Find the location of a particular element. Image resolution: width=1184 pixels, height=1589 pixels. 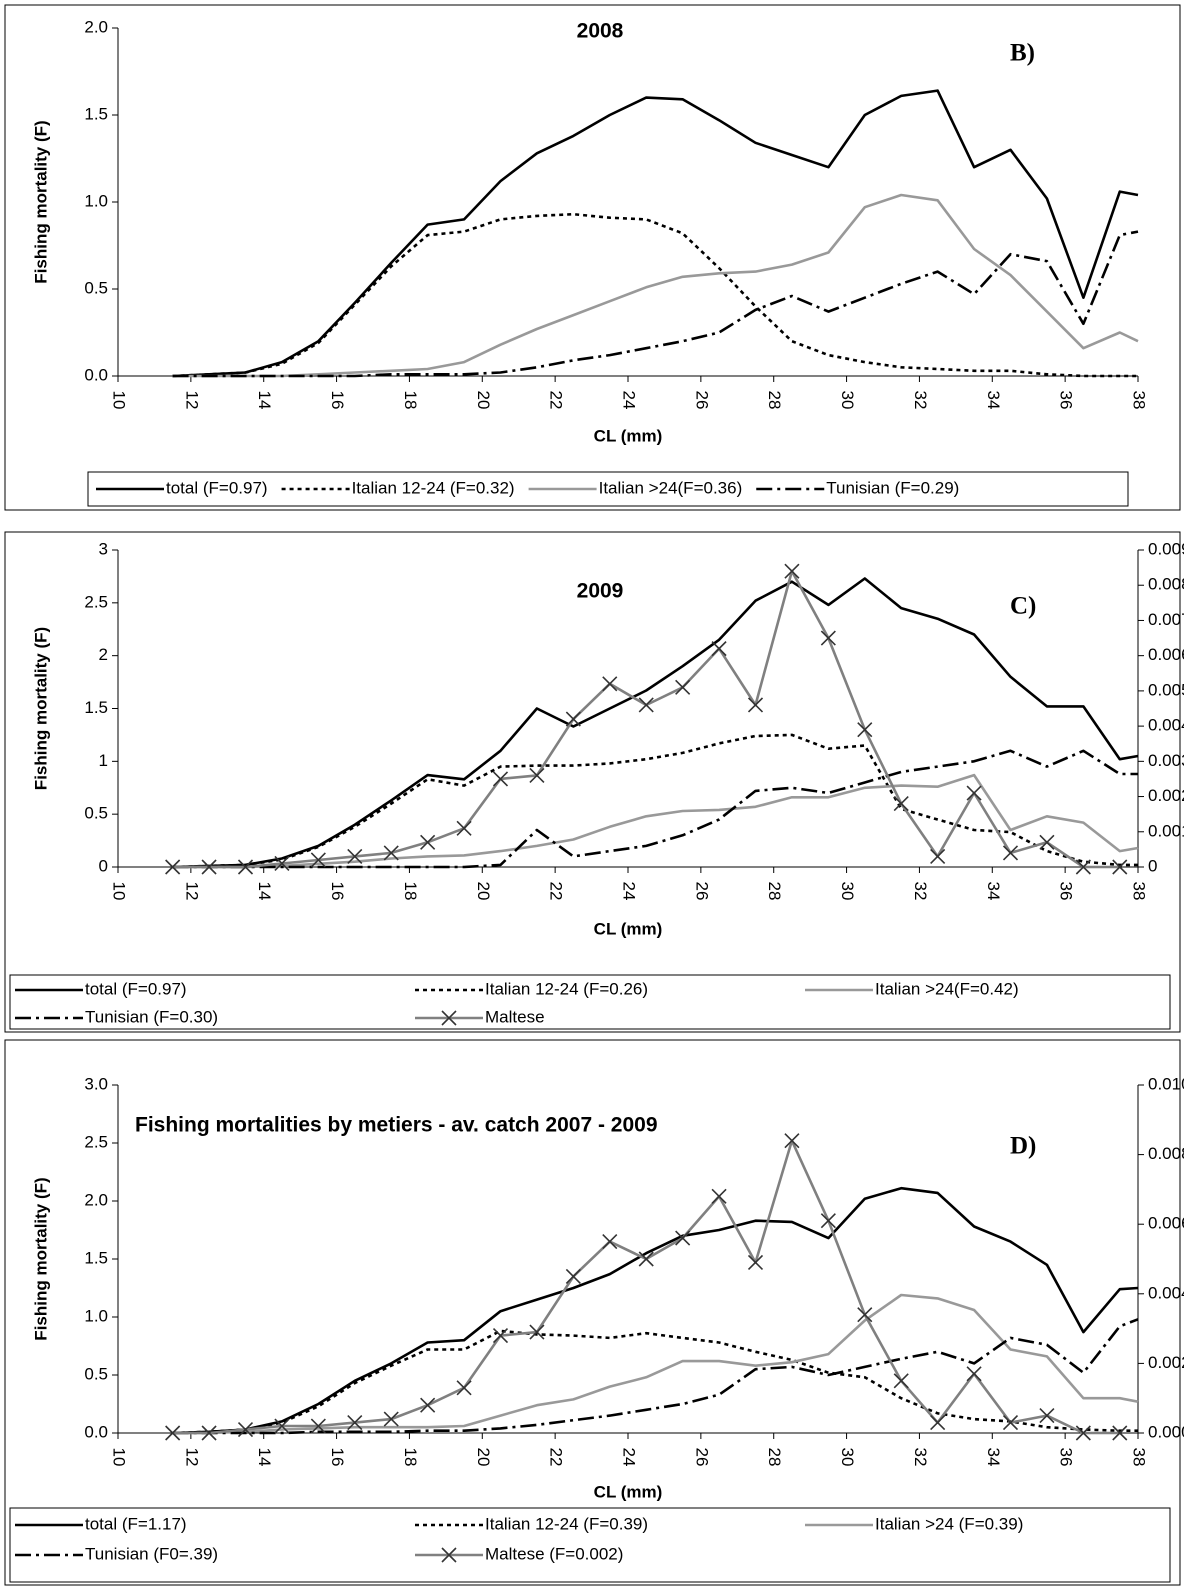

x-tick-label: 28 is located at coordinates (774, 1457).